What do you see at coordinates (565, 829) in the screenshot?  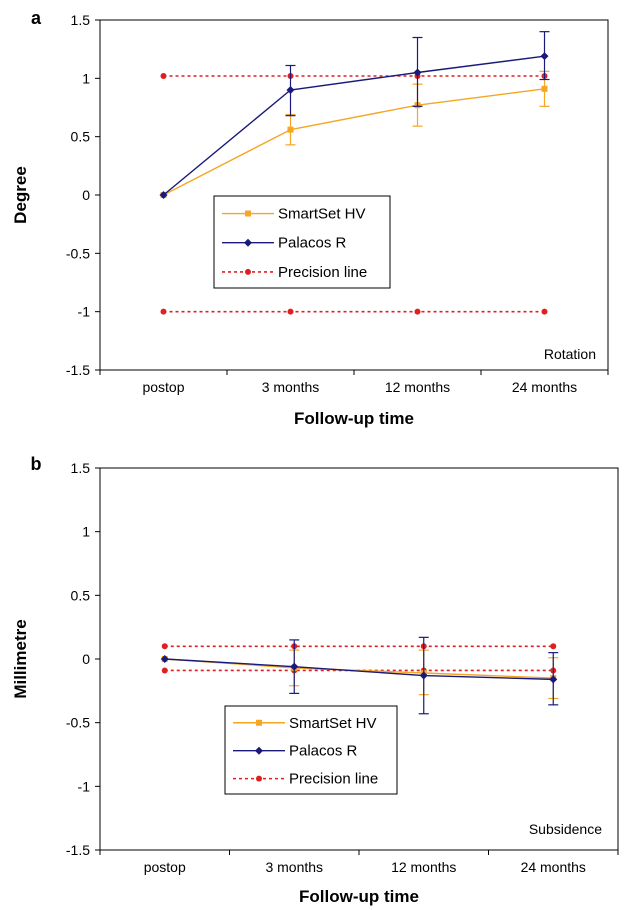 I see `chart-annotation: Subsidence` at bounding box center [565, 829].